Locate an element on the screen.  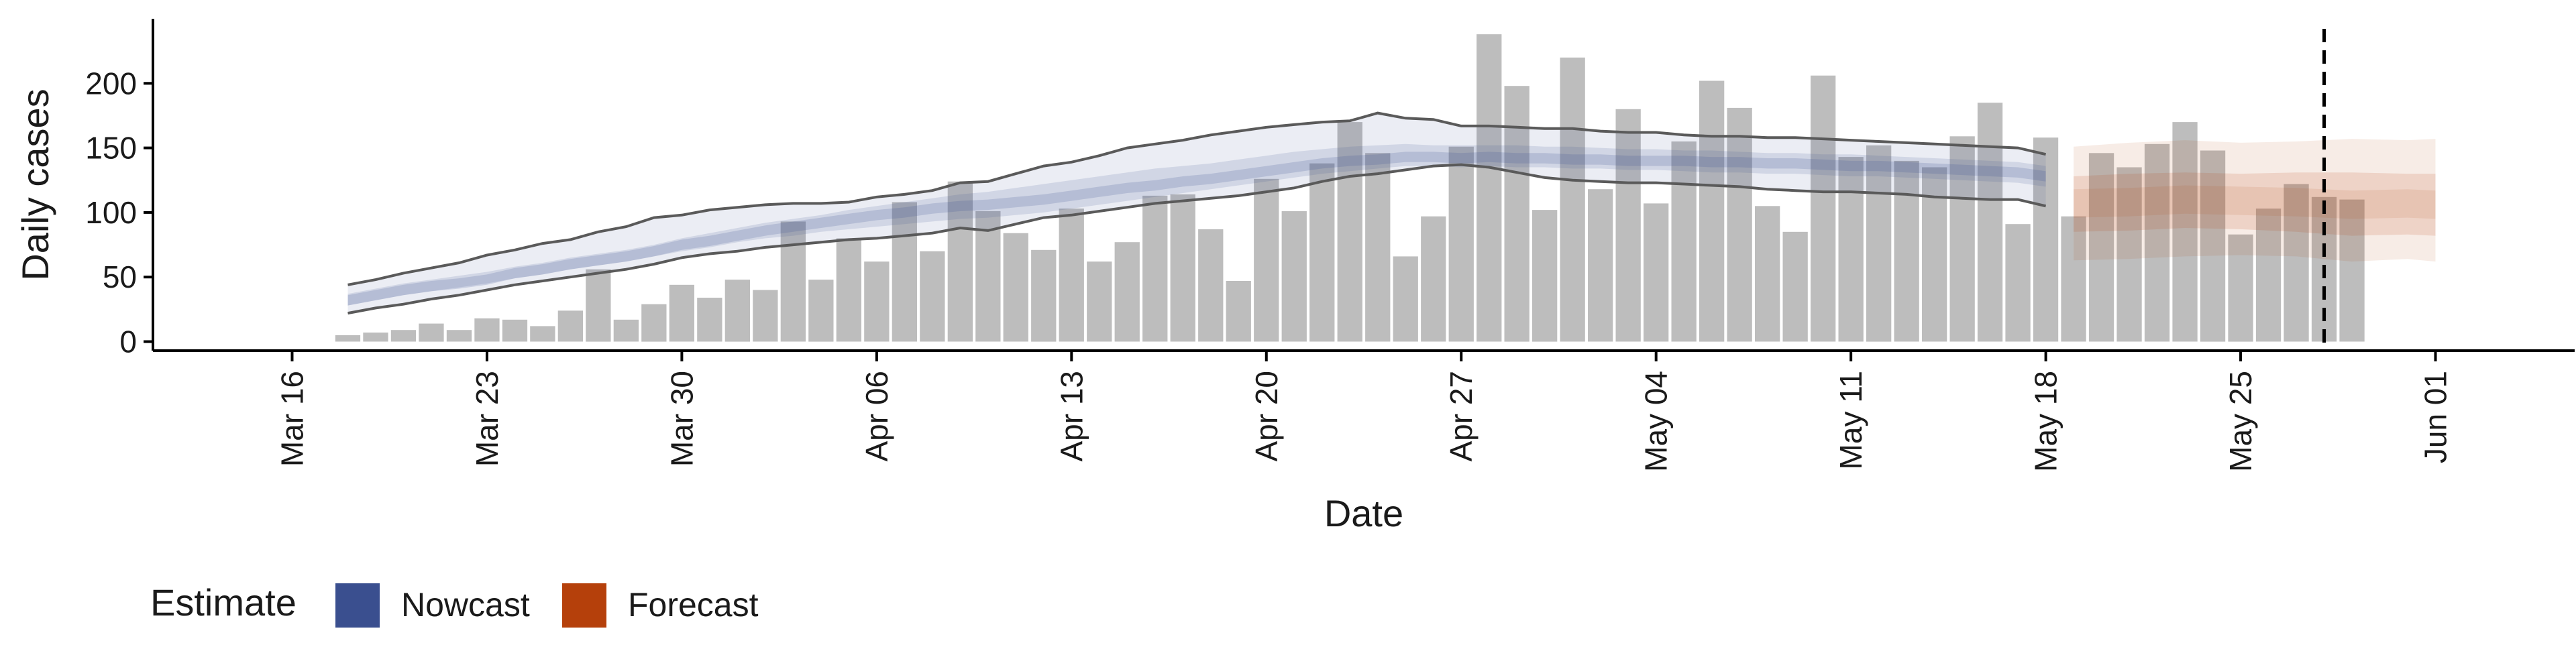
y-tick-label-200: 200 is located at coordinates (111, 83).